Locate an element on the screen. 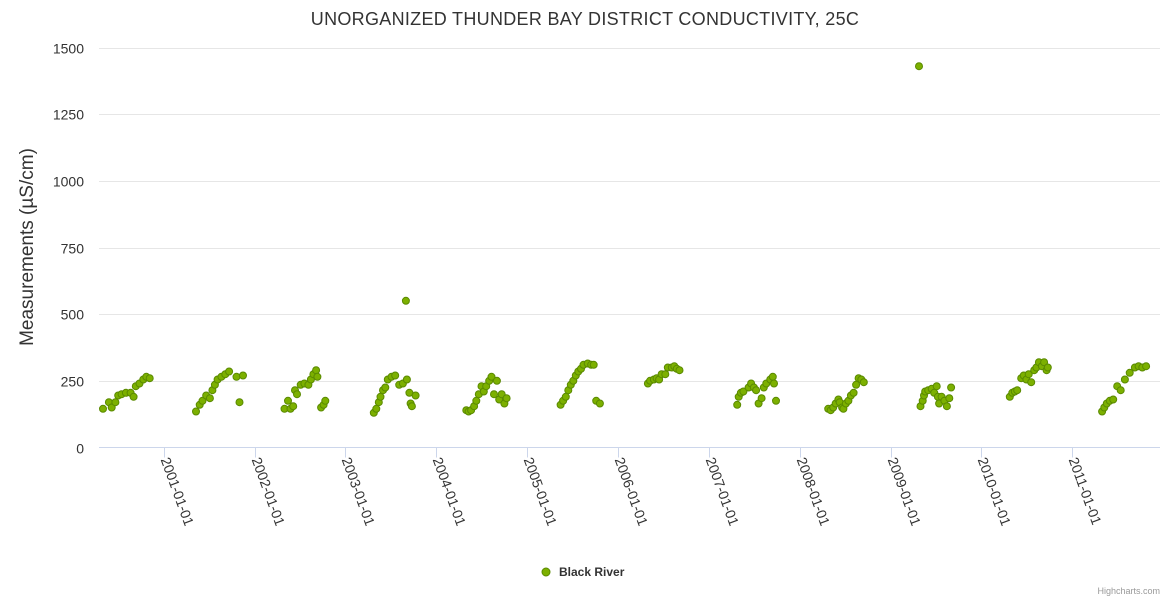 This screenshot has height=600, width=1170. y-tick-label: 0 is located at coordinates (80, 449).